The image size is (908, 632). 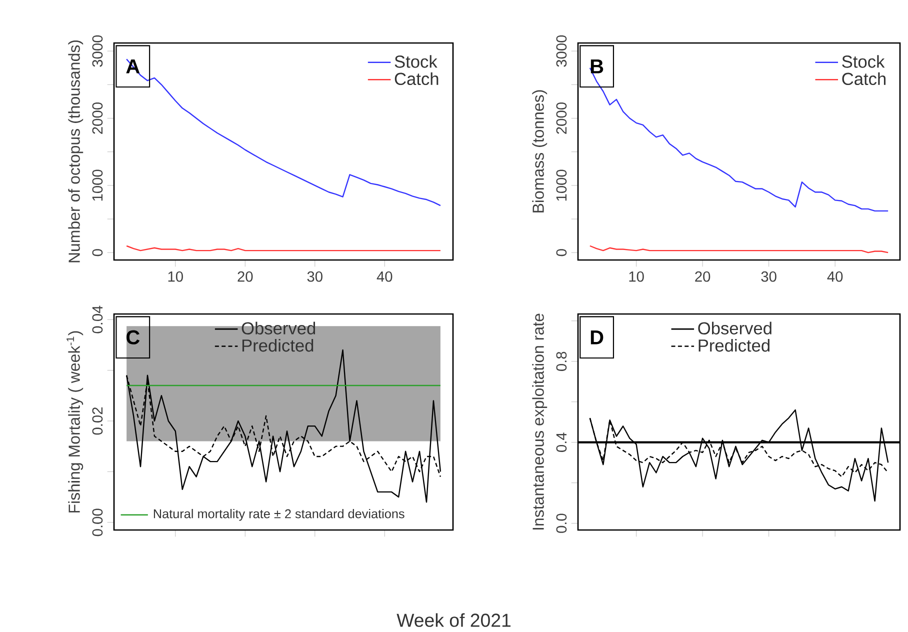 I want to click on y-tick-label: 0.04, so click(x=97, y=320).